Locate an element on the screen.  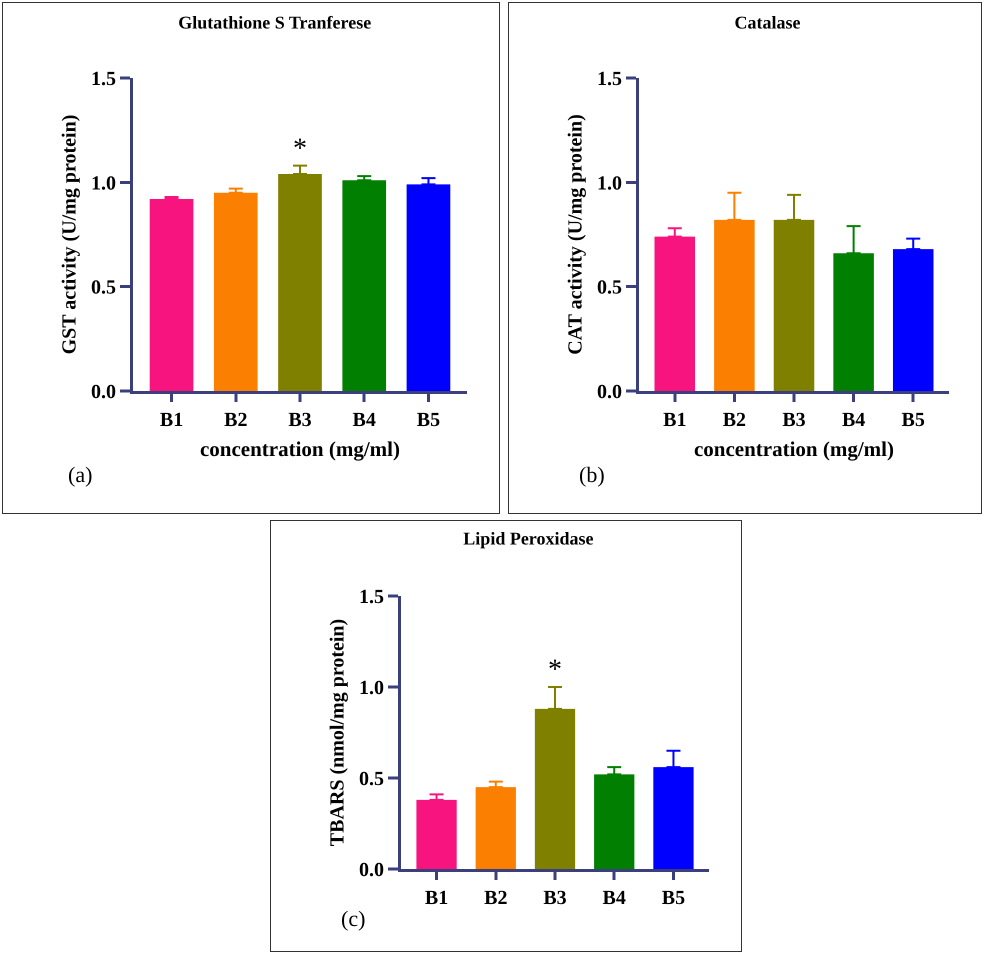
chart-title: Lipid Peroxidase is located at coordinates (528, 538).